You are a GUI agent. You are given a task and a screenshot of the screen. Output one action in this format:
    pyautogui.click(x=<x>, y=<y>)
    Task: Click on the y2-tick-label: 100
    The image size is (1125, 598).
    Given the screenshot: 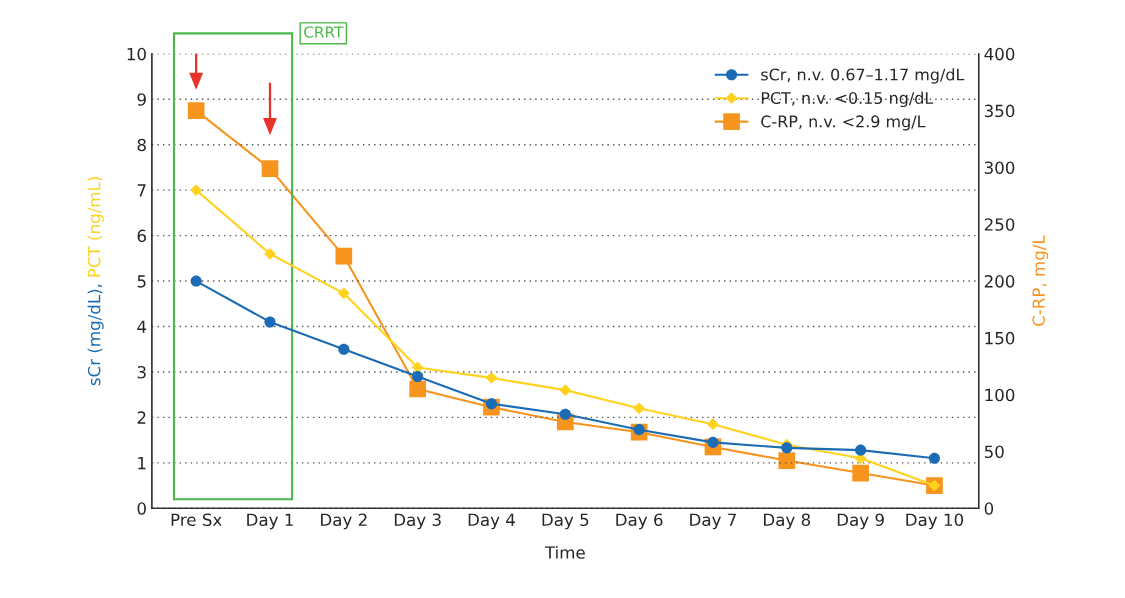 What is the action you would take?
    pyautogui.click(x=1000, y=395)
    